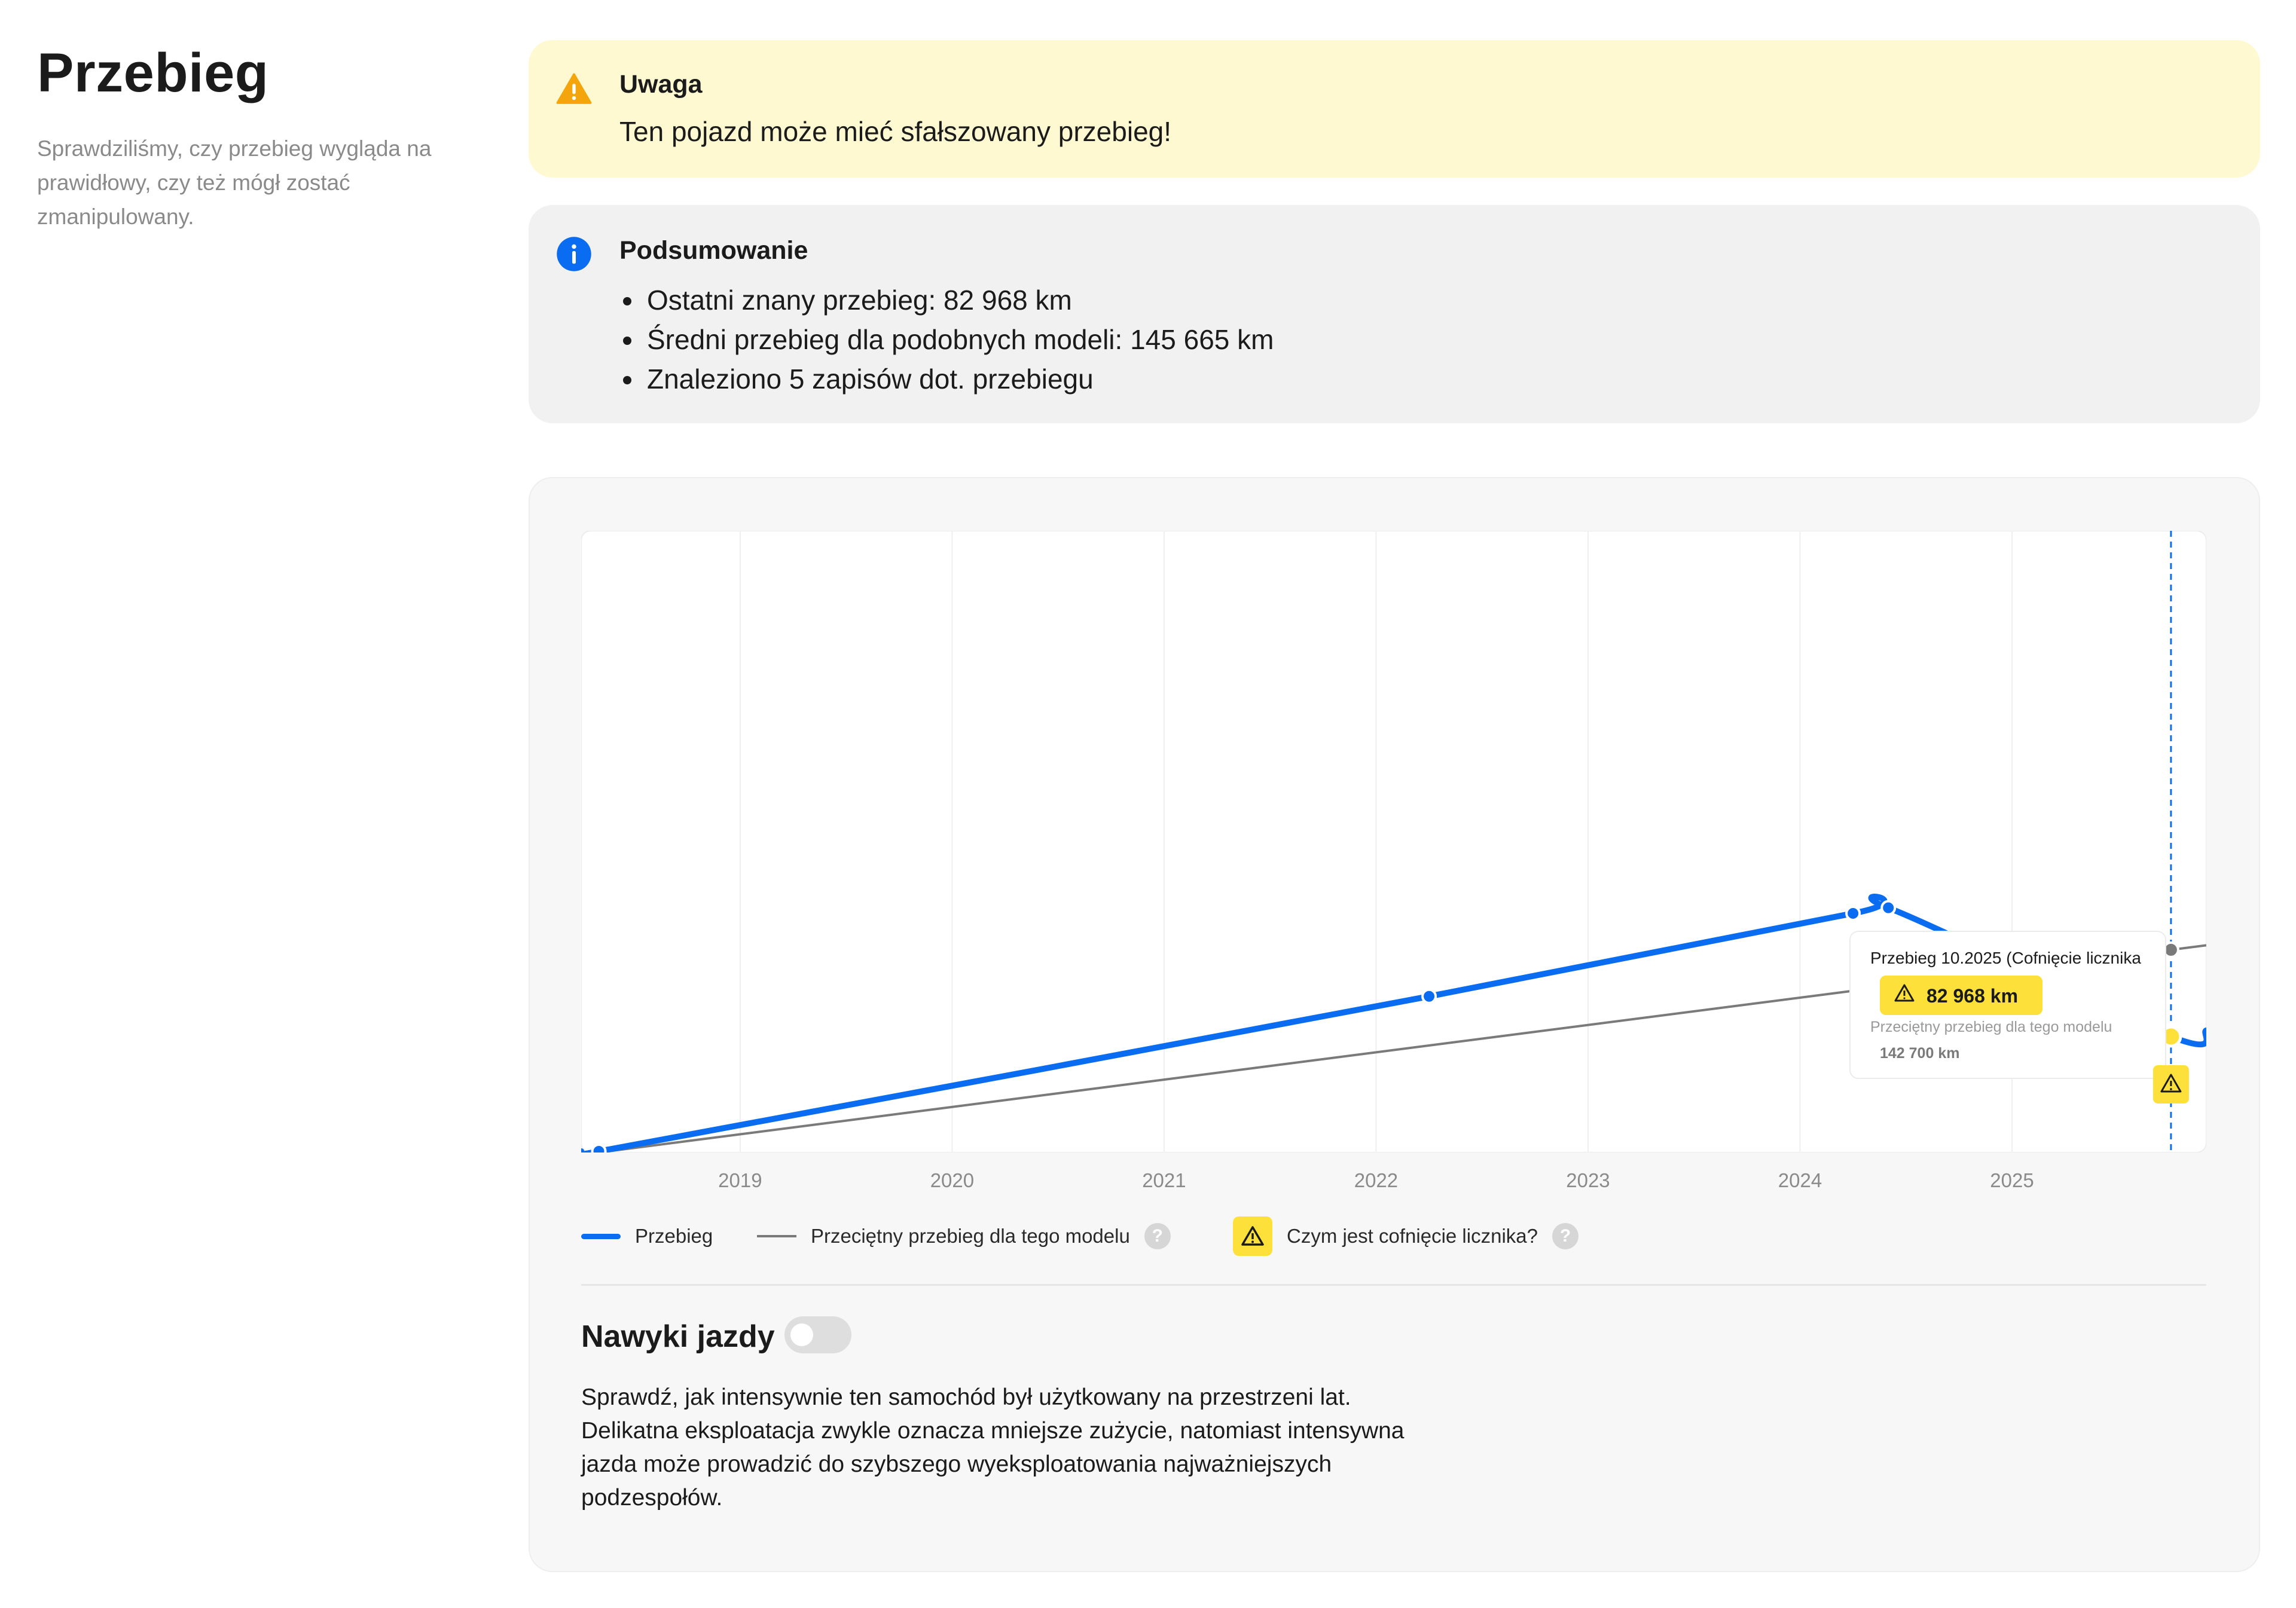  What do you see at coordinates (946, 300) in the screenshot?
I see `summary-item: Ostatni znany przebieg: 82 968 km` at bounding box center [946, 300].